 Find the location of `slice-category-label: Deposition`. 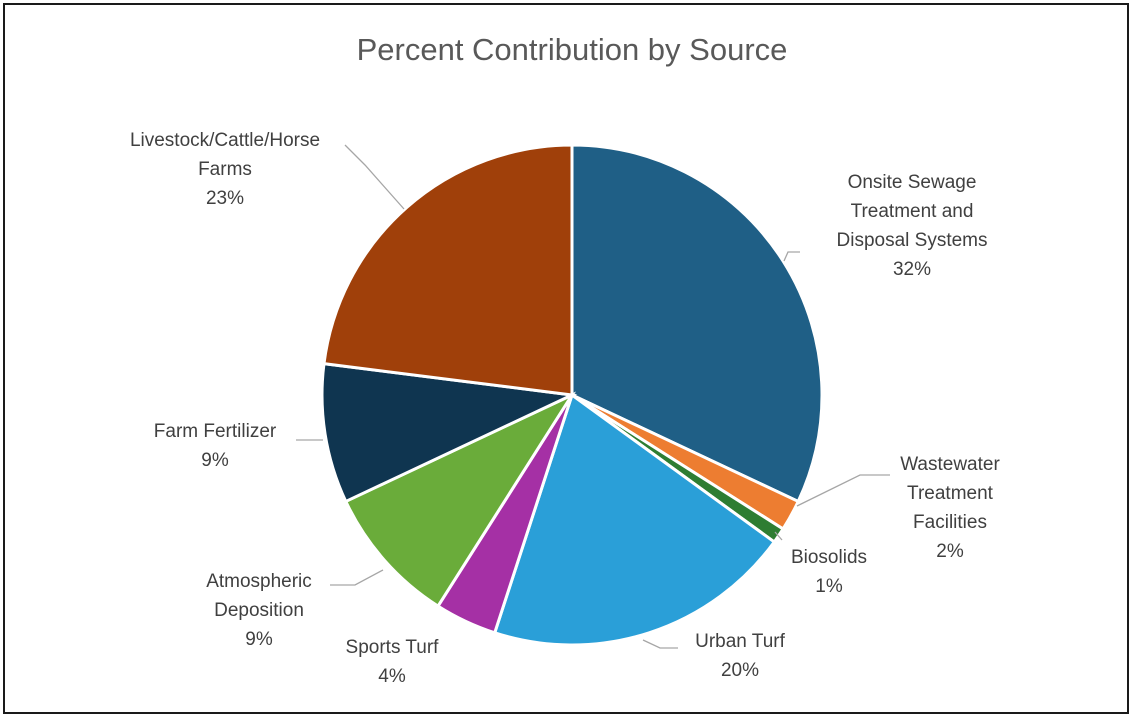

slice-category-label: Deposition is located at coordinates (259, 610).